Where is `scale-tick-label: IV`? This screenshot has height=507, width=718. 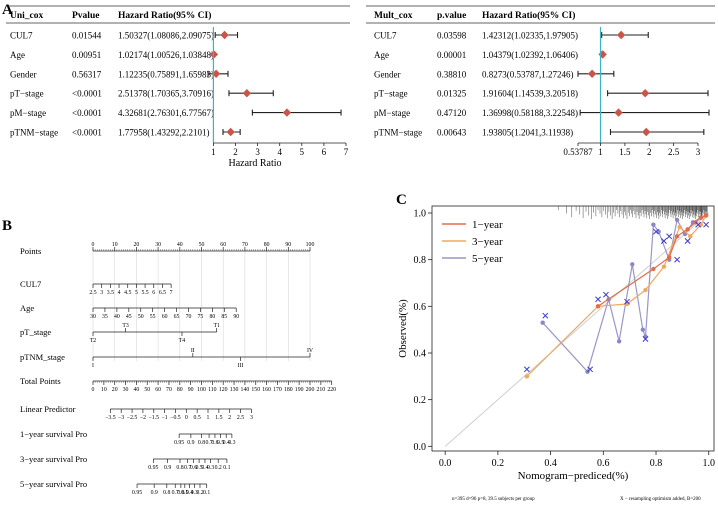
scale-tick-label: IV is located at coordinates (310, 351).